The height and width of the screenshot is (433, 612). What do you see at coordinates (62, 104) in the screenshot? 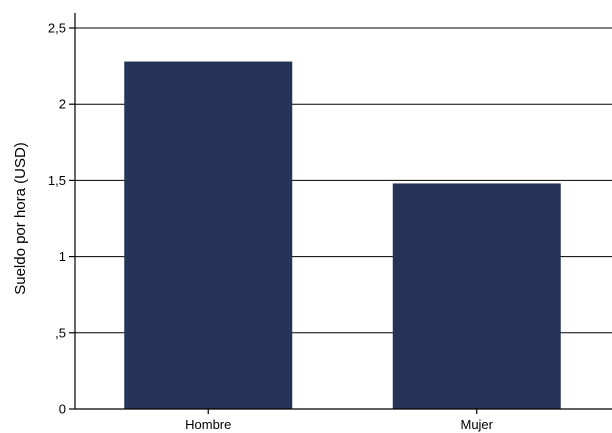
I see `y-tick-label: 2` at bounding box center [62, 104].